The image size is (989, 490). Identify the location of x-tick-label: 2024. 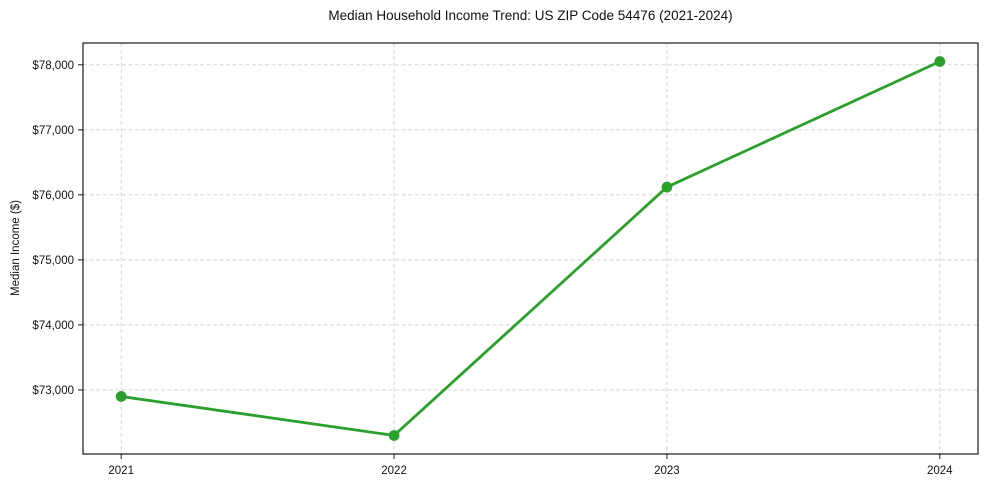
(940, 471).